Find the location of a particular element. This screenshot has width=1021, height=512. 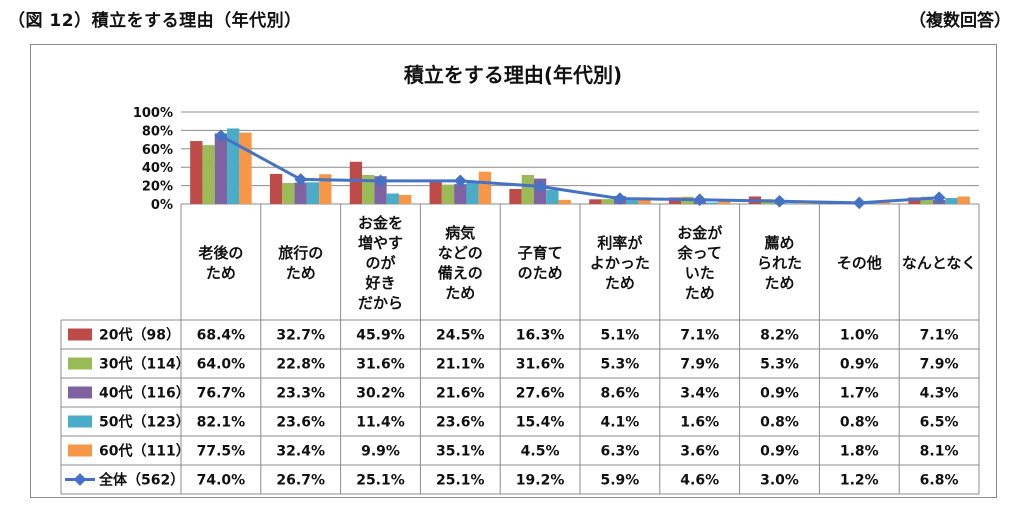

table-cell-value: 6.3% is located at coordinates (619, 452).